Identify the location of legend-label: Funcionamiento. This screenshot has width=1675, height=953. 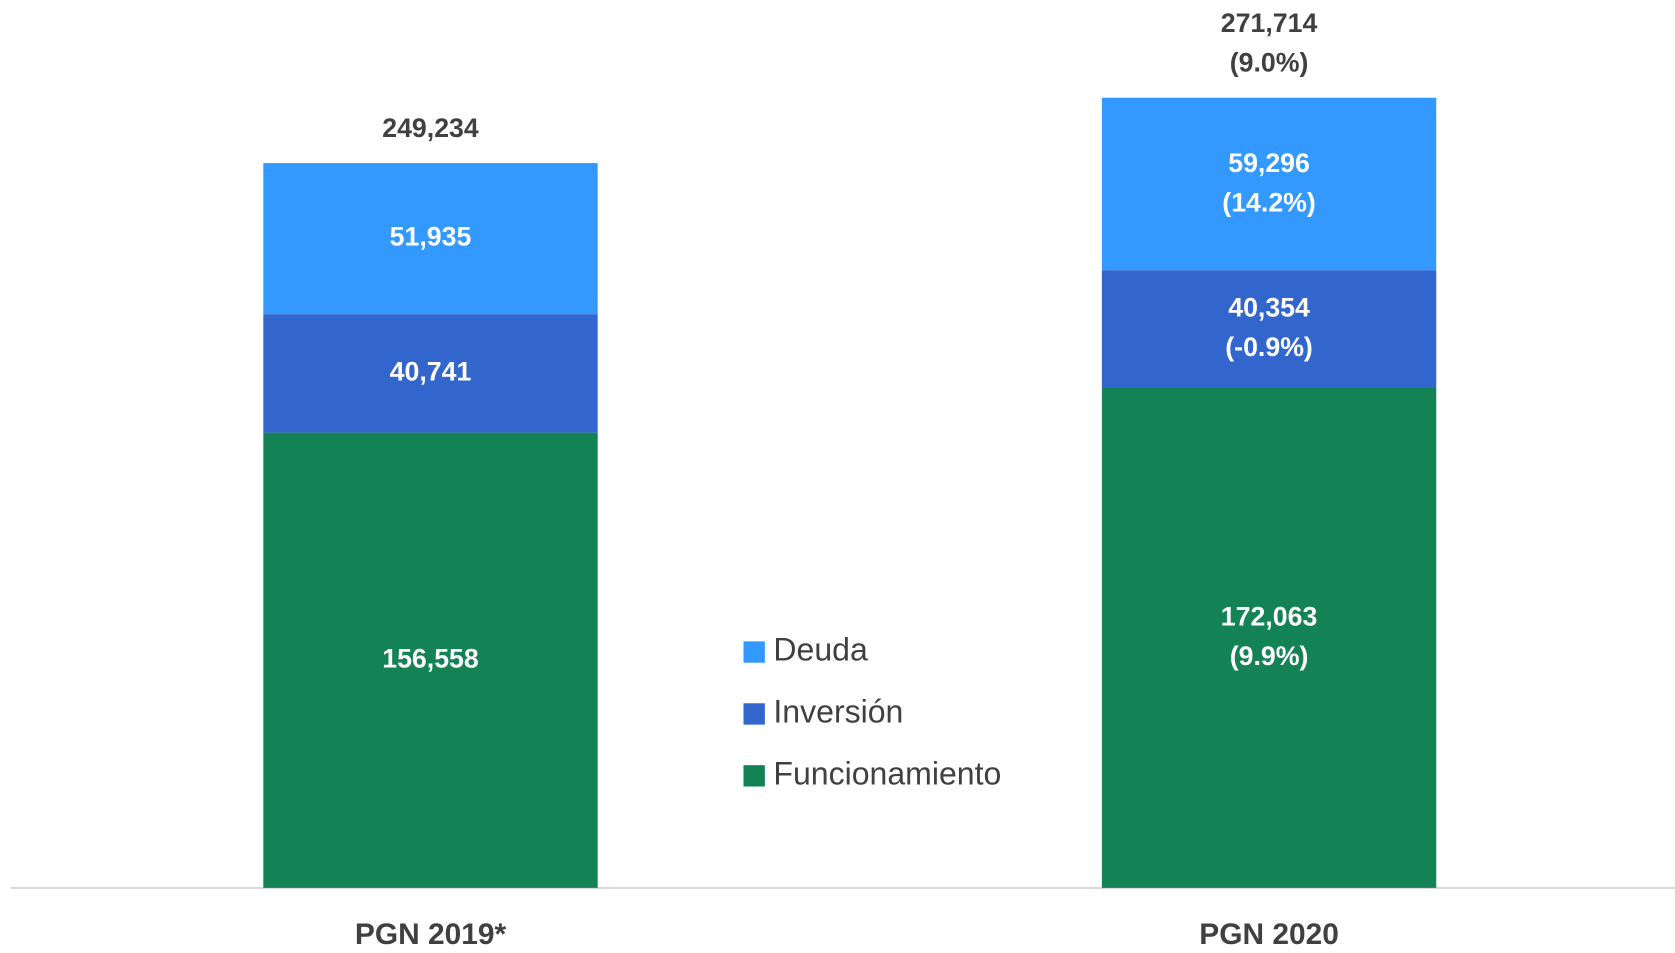
(887, 773).